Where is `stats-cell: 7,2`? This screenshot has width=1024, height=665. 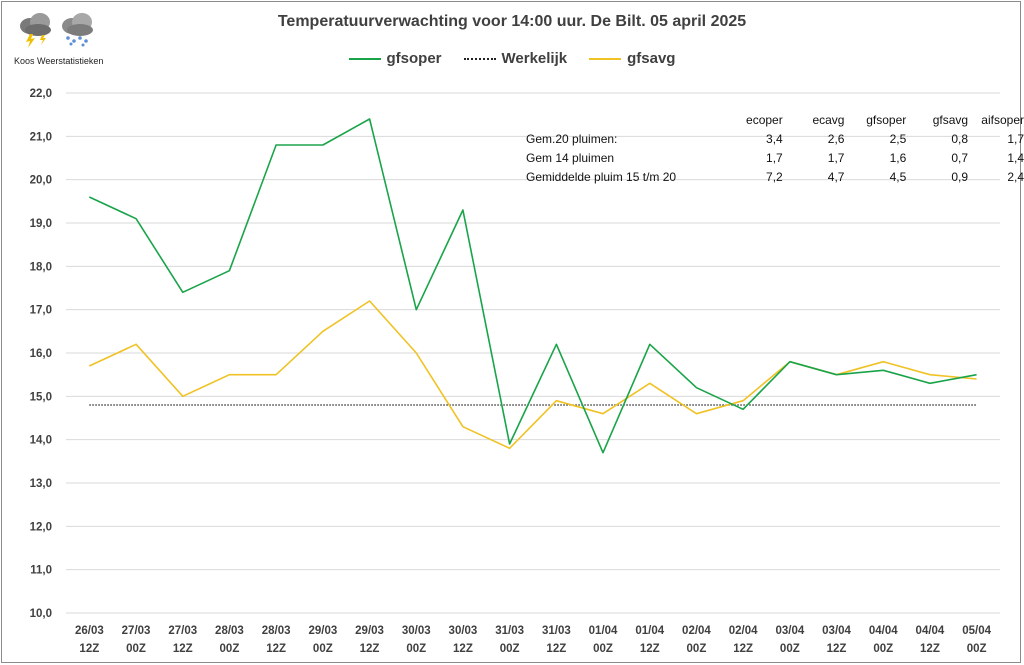 stats-cell: 7,2 is located at coordinates (774, 176).